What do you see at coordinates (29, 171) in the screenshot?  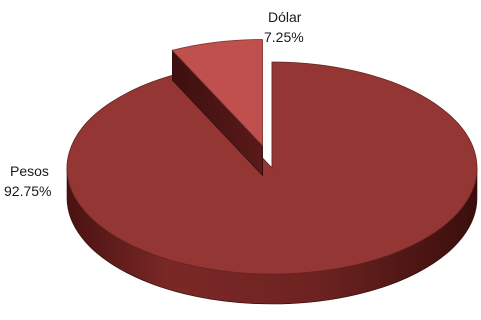 I see `slice-label-pesos-name: Pesos` at bounding box center [29, 171].